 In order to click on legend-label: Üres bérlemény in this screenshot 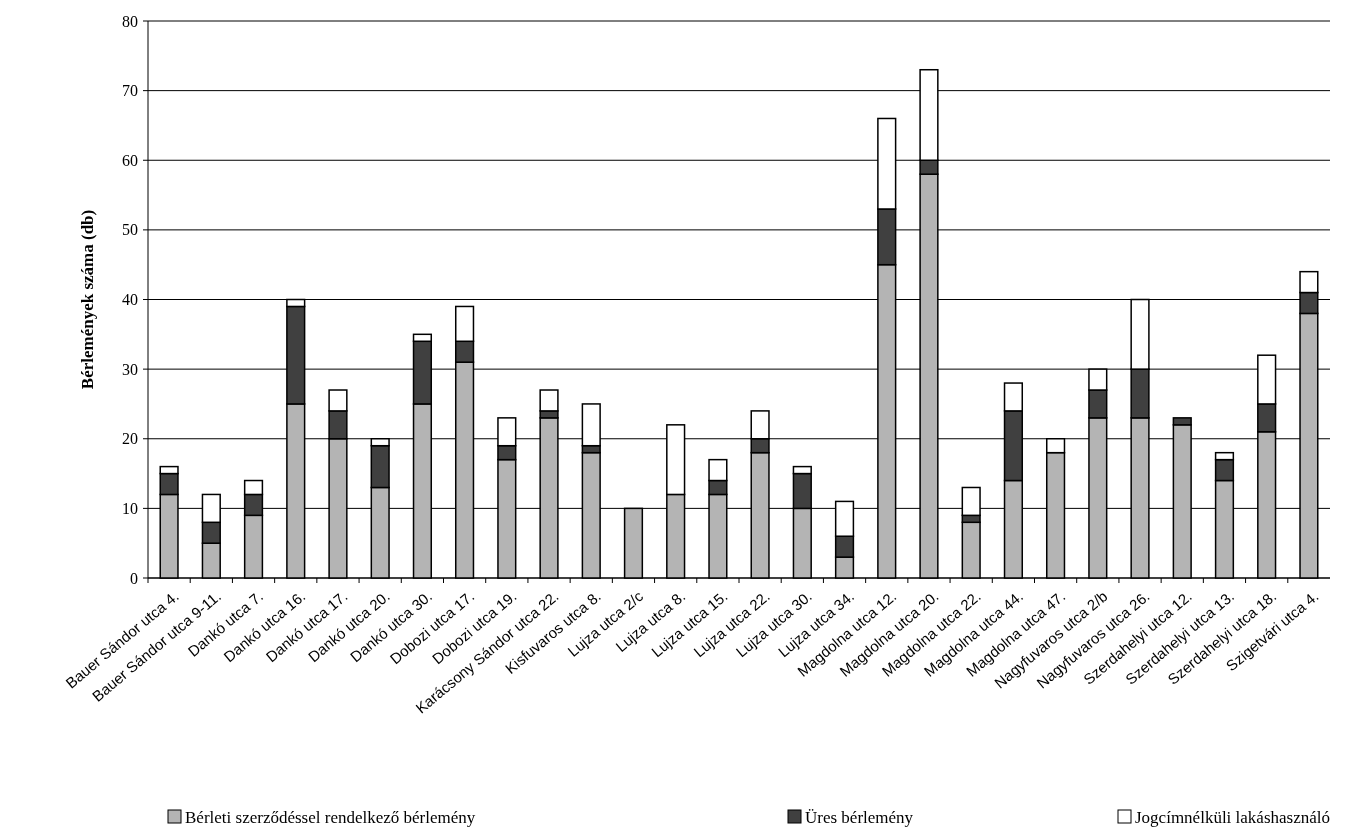, I will do `click(859, 817)`.